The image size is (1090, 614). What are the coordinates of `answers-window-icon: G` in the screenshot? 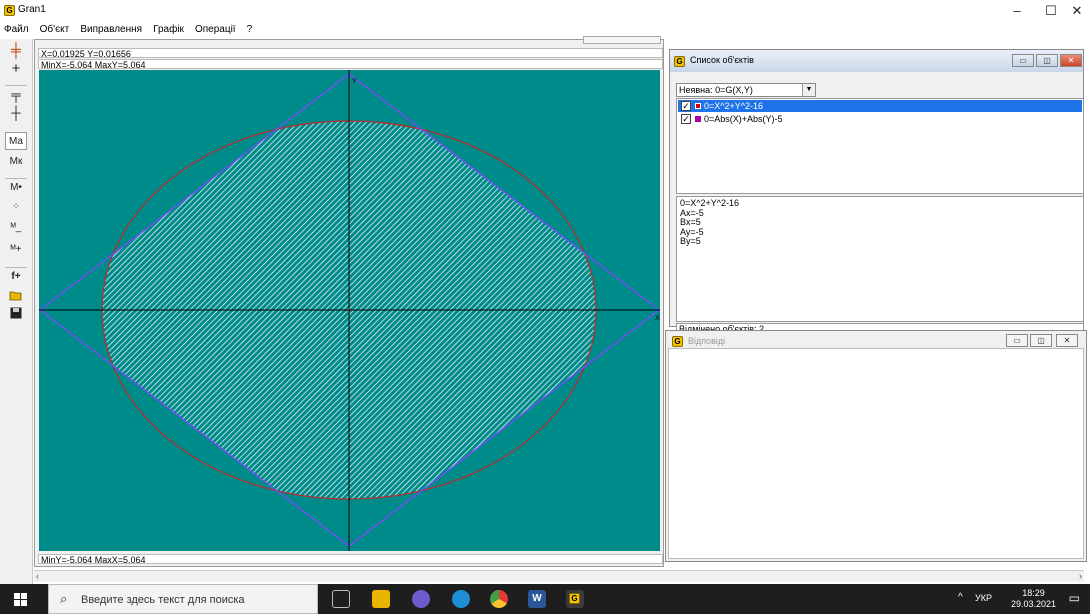 It's located at (677, 341).